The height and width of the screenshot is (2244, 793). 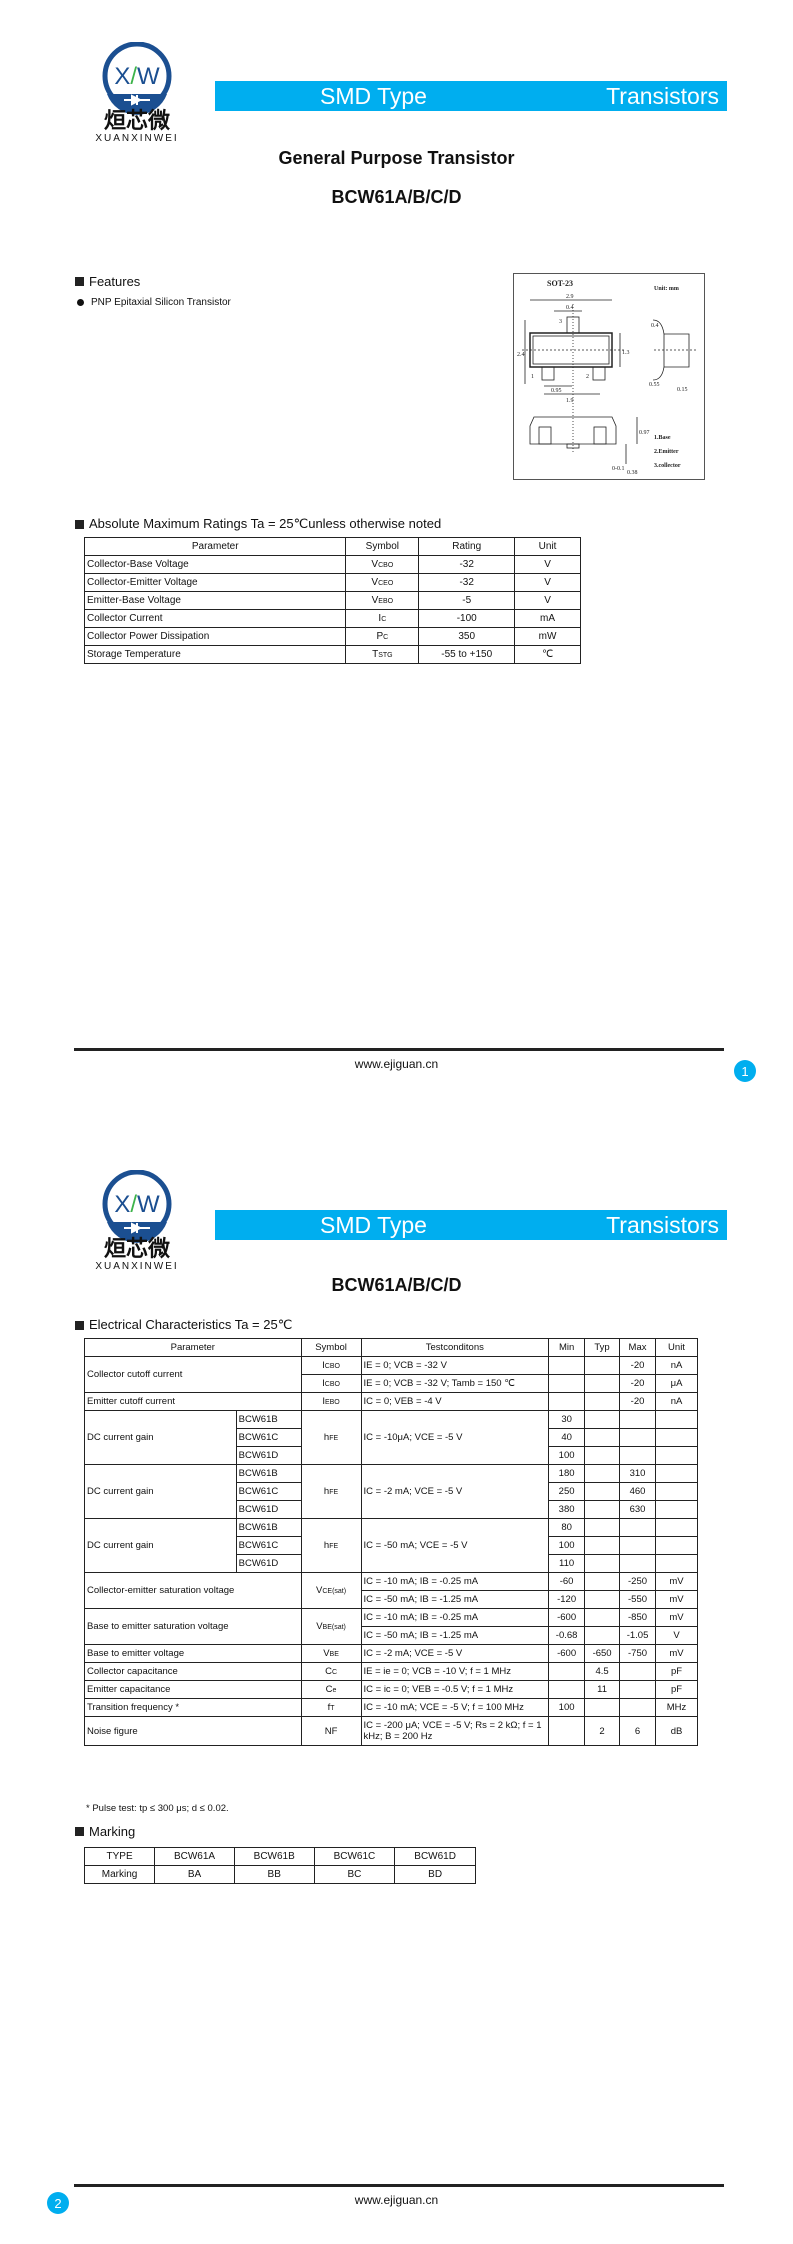 I want to click on company-logo: X/W 烜芯微 XUANXINWEI, so click(x=137, y=94).